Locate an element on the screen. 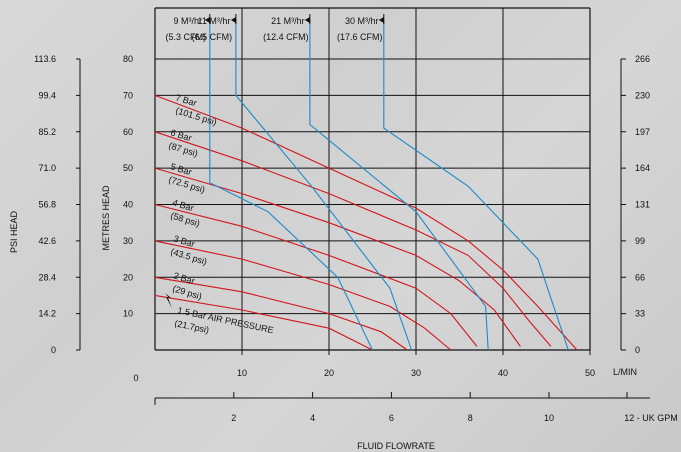 This screenshot has width=681, height=452. air-label-cfm-2: (12.4 CFM) is located at coordinates (286, 37).